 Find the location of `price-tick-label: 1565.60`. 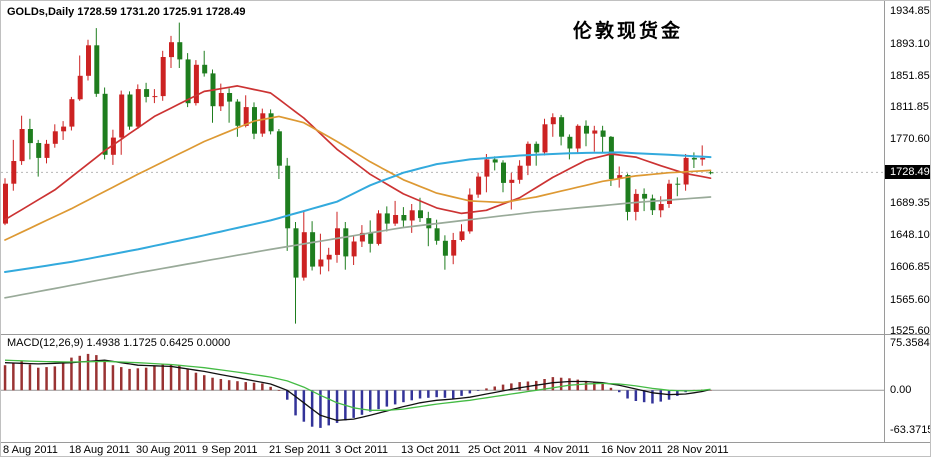

price-tick-label: 1565.60 is located at coordinates (910, 300).